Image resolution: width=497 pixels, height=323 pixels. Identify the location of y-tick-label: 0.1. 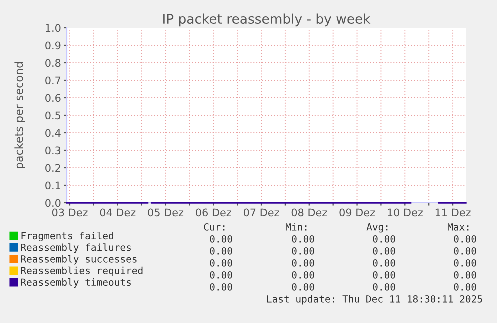
(53, 186).